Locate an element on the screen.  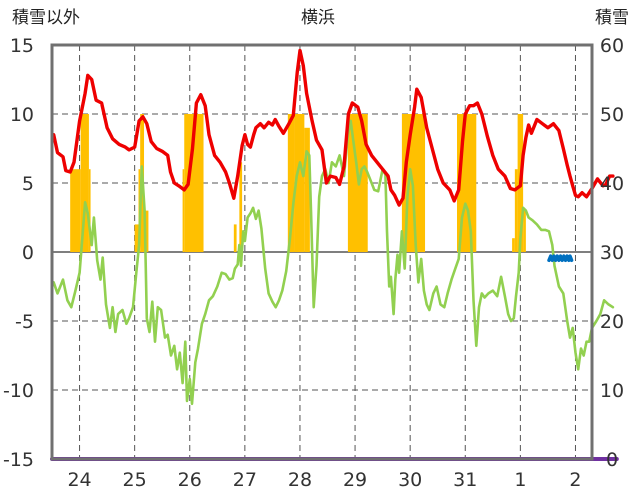
day-label: 27 is located at coordinates (245, 480).